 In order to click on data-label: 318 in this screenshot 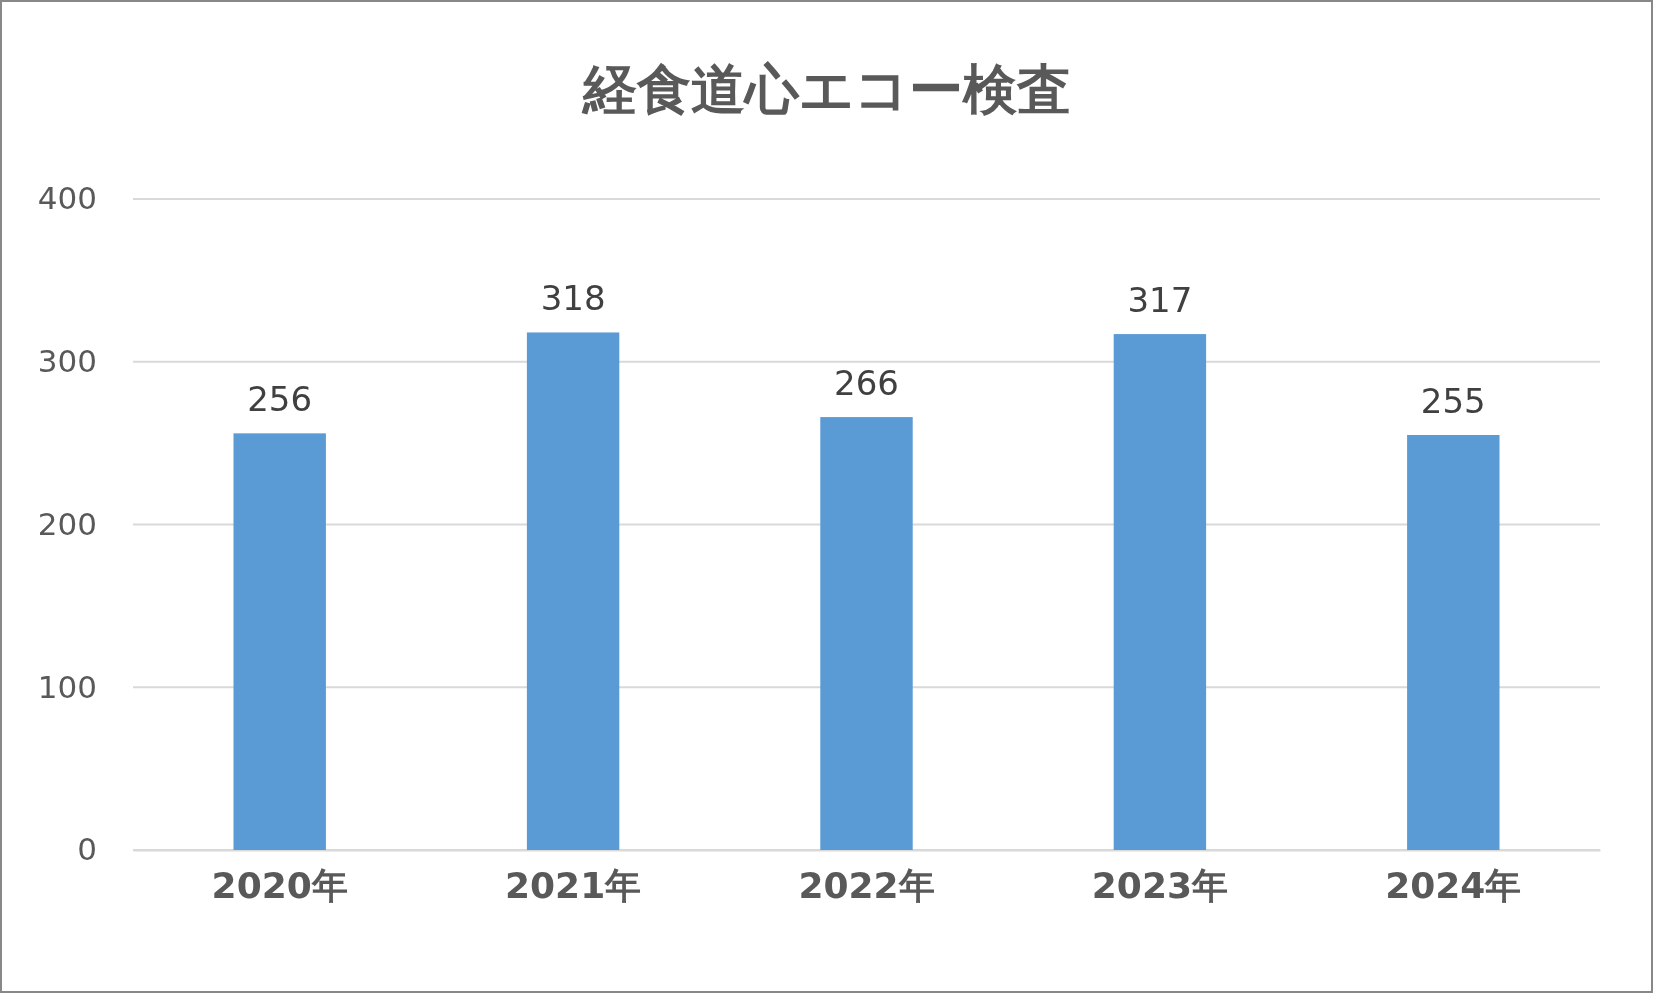, I will do `click(573, 298)`.